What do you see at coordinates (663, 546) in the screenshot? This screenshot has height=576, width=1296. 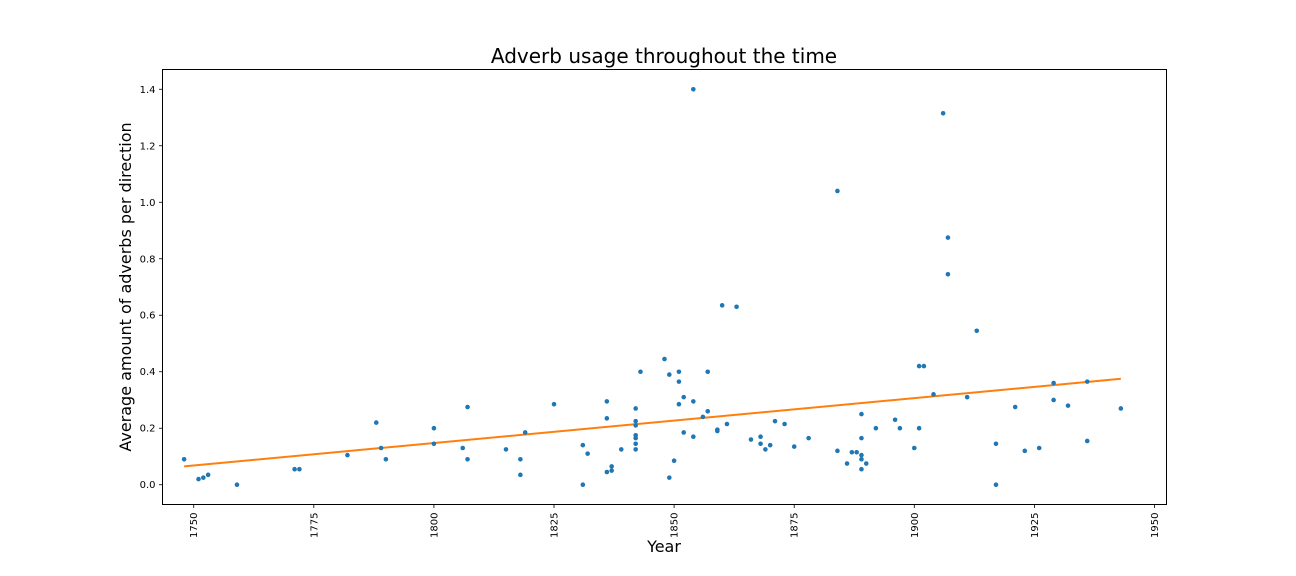 I see `x-axis-label: Year` at bounding box center [663, 546].